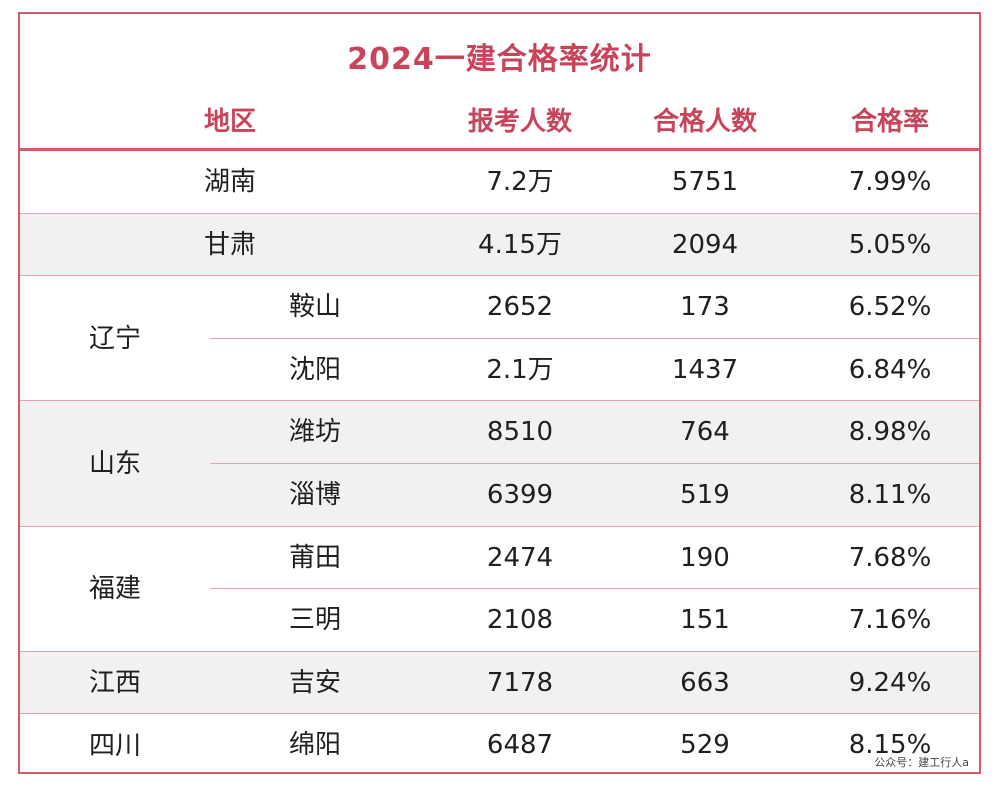 The width and height of the screenshot is (1000, 791). Describe the element at coordinates (499, 59) in the screenshot. I see `table-title: 2024一建合格率统计` at that location.